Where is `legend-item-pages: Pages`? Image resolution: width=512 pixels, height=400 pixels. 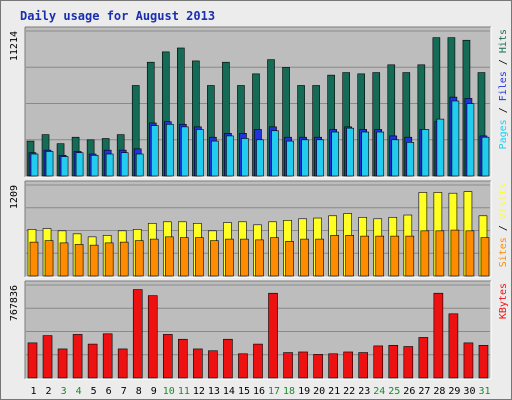 legend-item-pages: Pages is located at coordinates (503, 134).